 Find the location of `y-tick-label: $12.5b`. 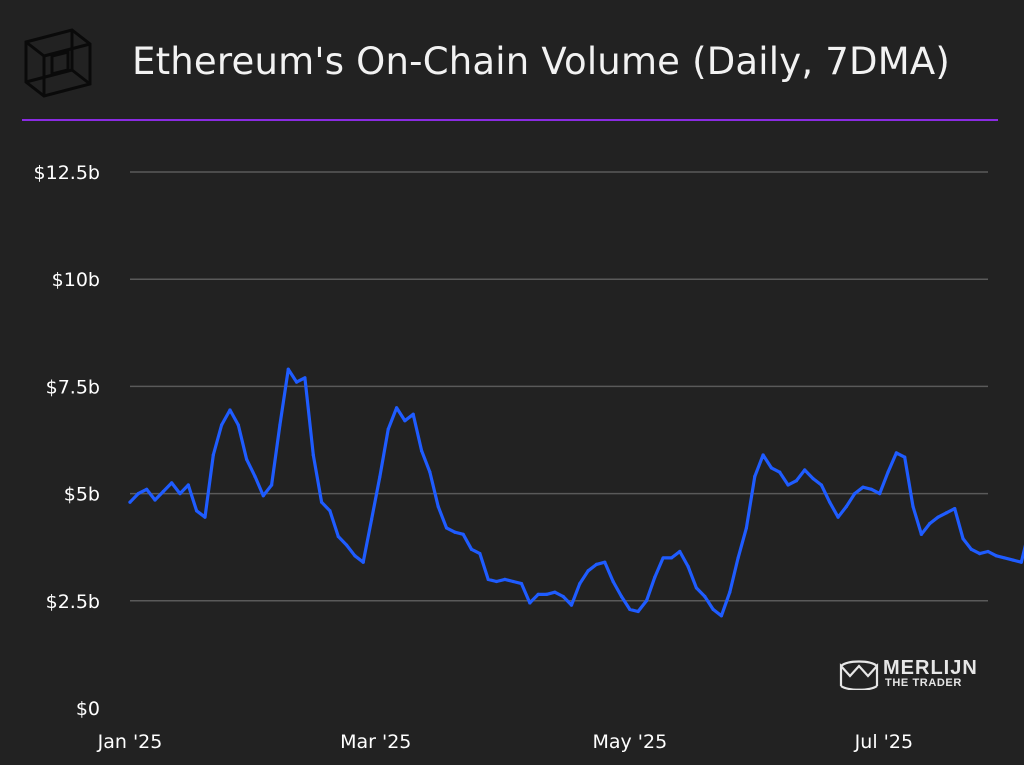

y-tick-label: $12.5b is located at coordinates (67, 173).